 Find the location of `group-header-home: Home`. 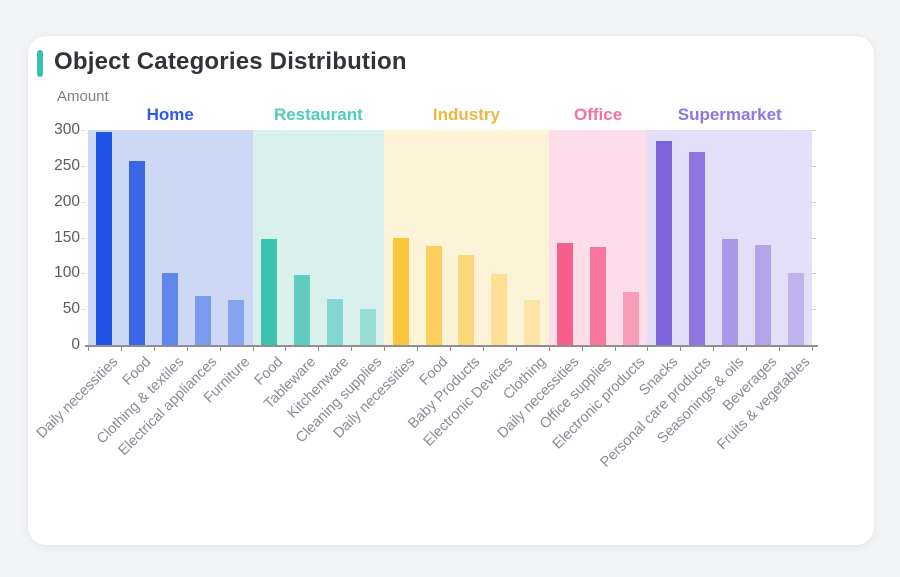

group-header-home: Home is located at coordinates (170, 114).